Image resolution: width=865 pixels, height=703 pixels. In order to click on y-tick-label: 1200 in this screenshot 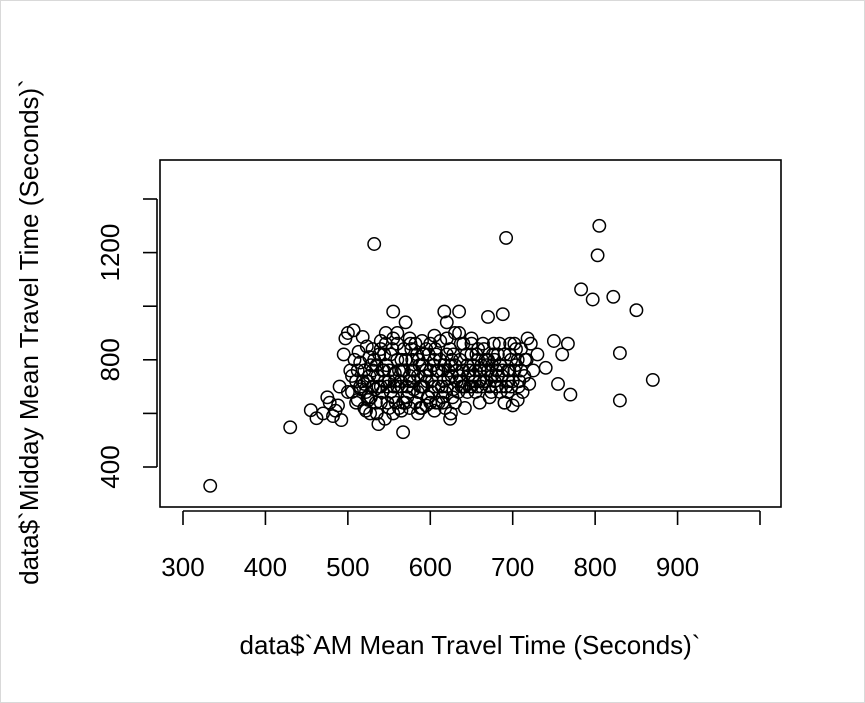, I will do `click(110, 253)`.